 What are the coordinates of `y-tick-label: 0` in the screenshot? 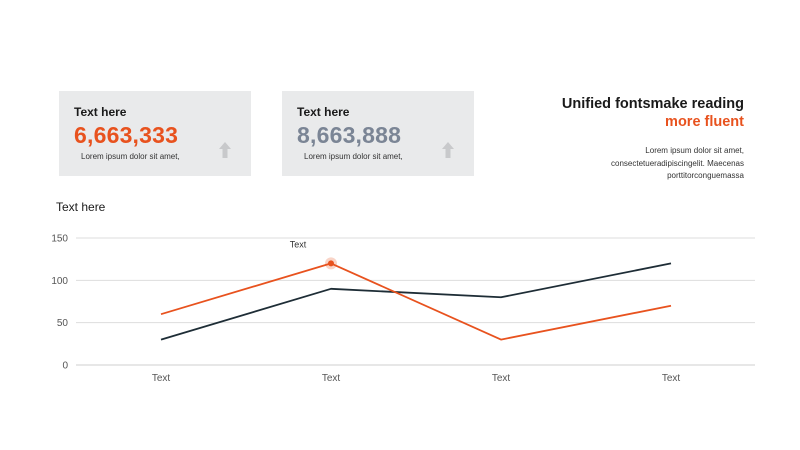 It's located at (65, 366).